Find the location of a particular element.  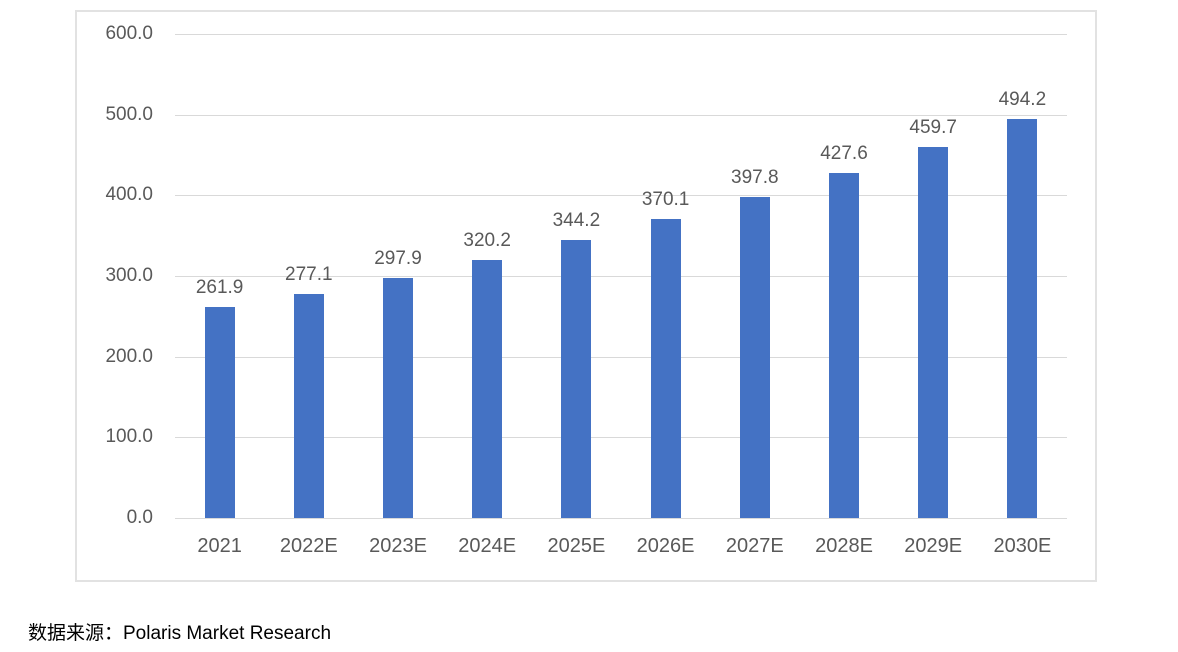

y-axis-tick-label: 500.0 is located at coordinates (129, 114).